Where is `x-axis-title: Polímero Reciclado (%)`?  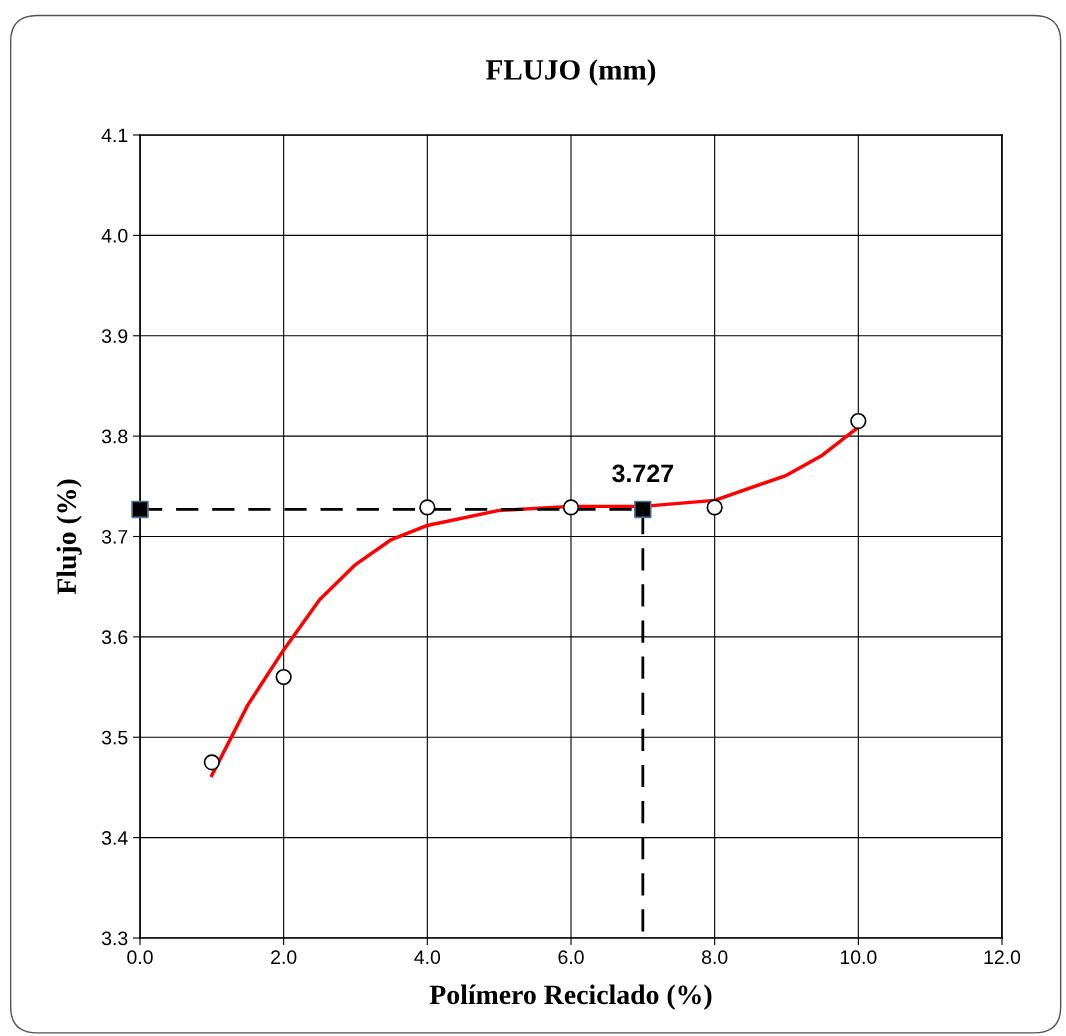 x-axis-title: Polímero Reciclado (%) is located at coordinates (570, 997).